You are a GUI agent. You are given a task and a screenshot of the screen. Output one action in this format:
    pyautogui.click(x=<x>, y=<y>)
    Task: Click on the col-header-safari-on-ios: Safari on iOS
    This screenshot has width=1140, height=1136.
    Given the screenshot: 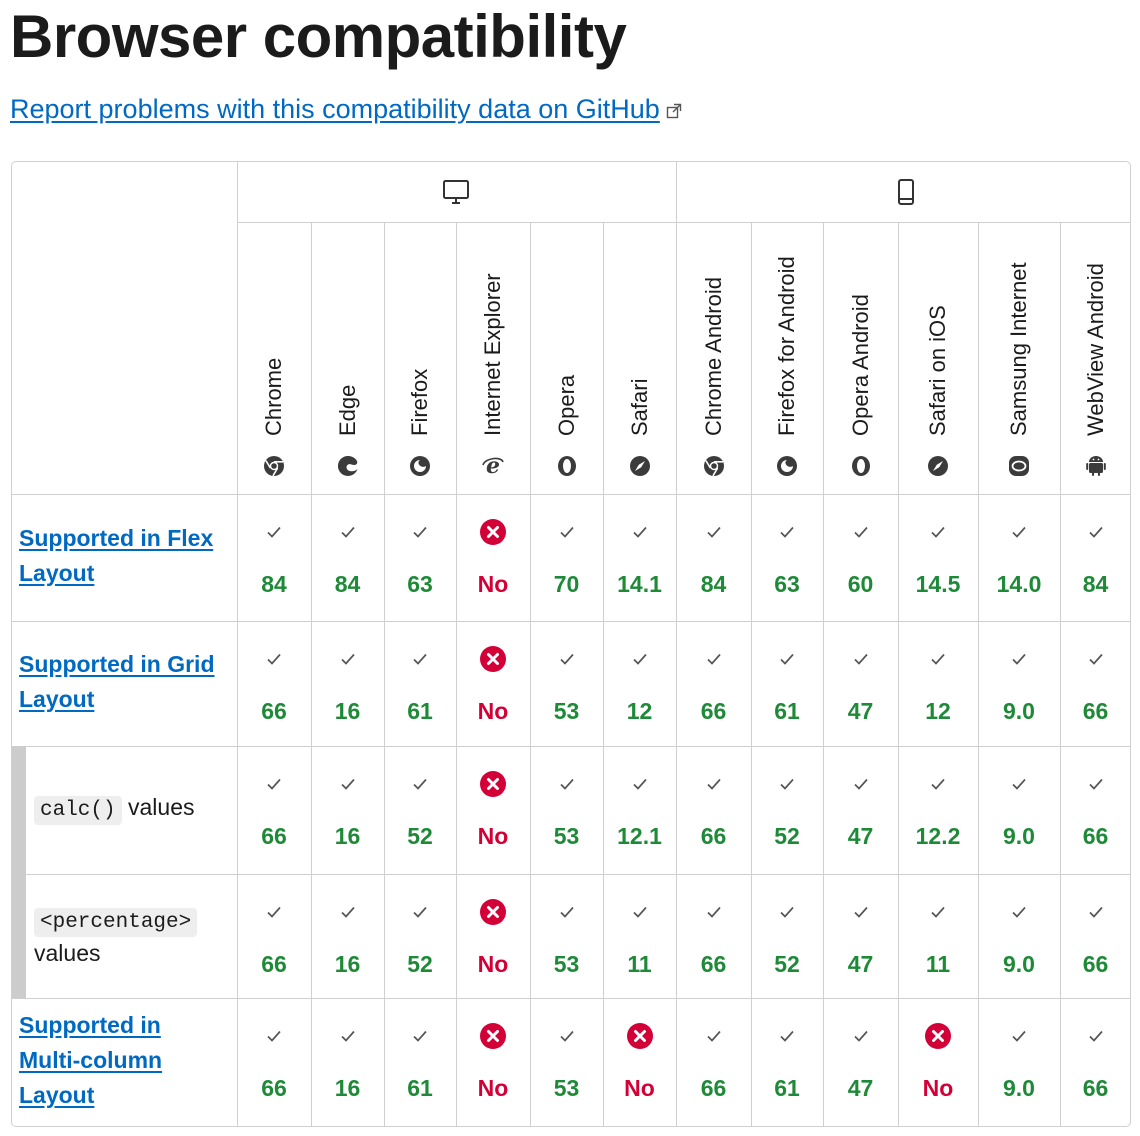 What is the action you would take?
    pyautogui.click(x=938, y=358)
    